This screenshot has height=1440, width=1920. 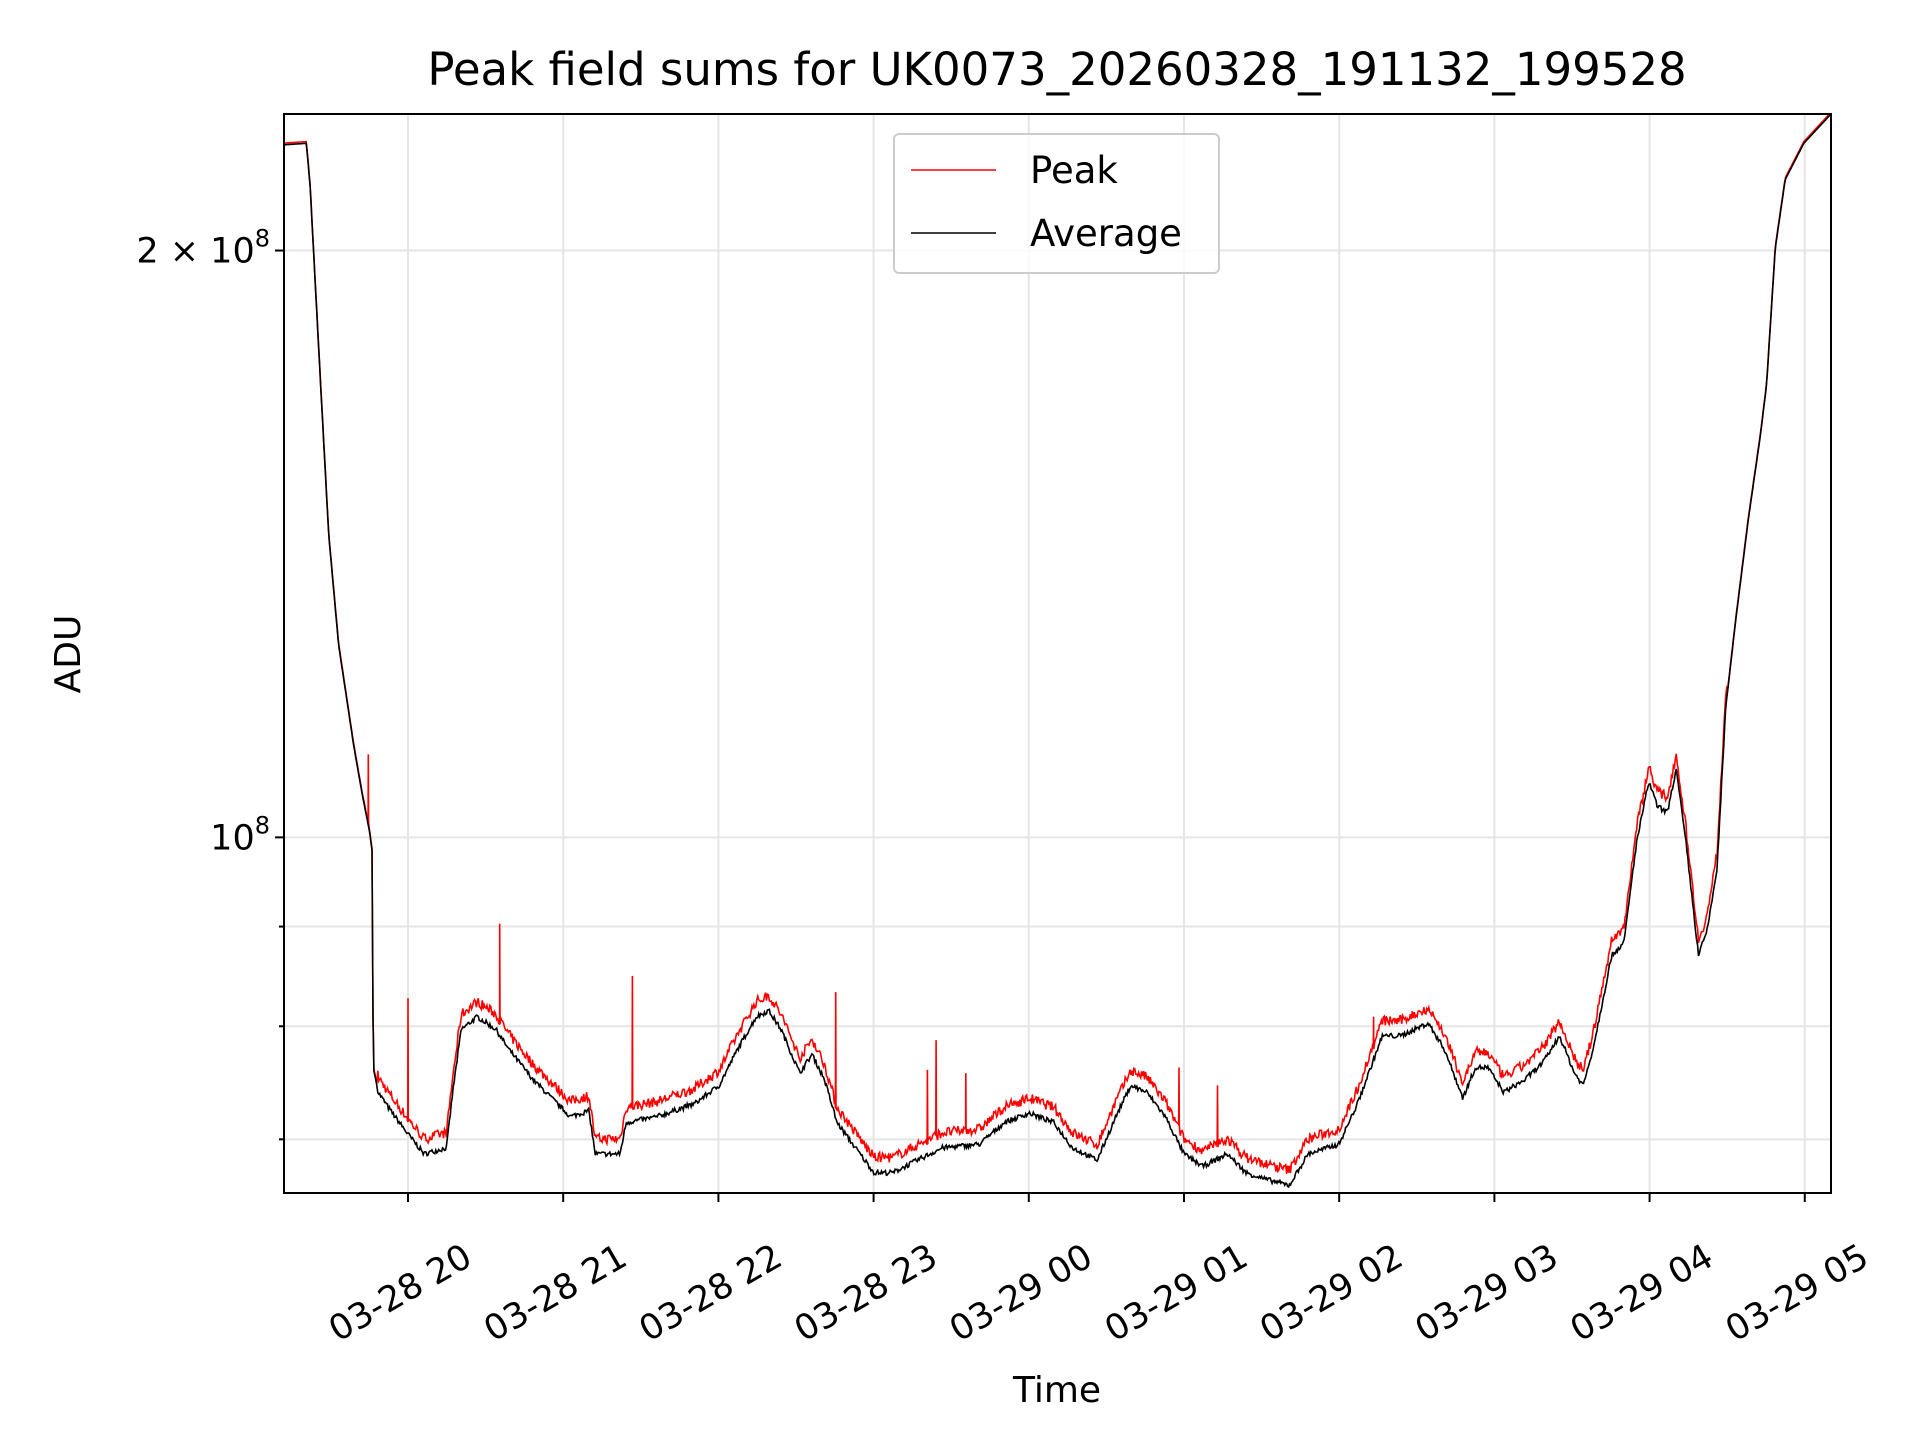 I want to click on x-tick-label: 03-28 22, so click(x=711, y=1293).